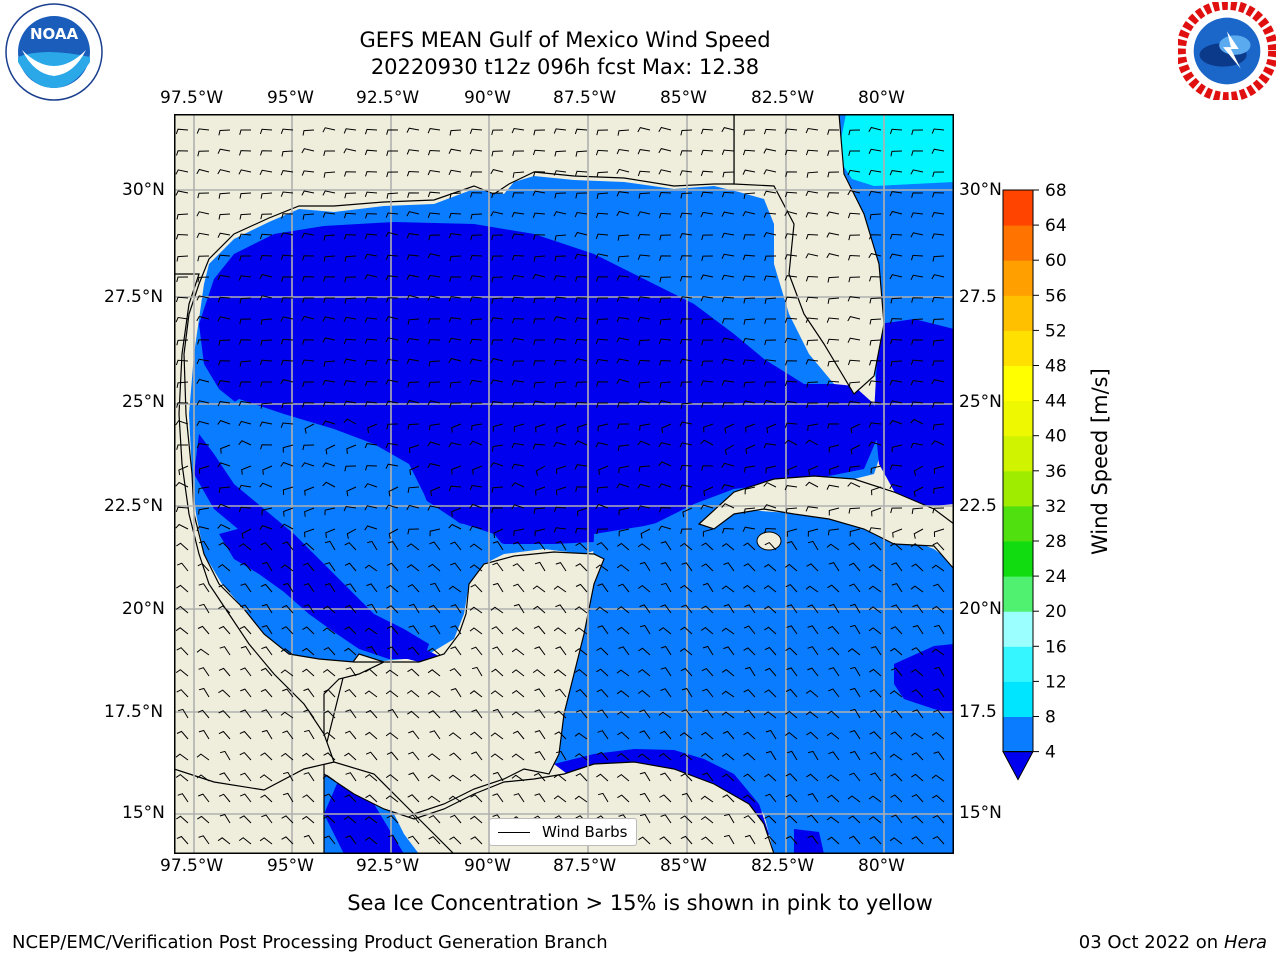 The image size is (1280, 960). What do you see at coordinates (769, 541) in the screenshot?
I see `isle-of-youth-land` at bounding box center [769, 541].